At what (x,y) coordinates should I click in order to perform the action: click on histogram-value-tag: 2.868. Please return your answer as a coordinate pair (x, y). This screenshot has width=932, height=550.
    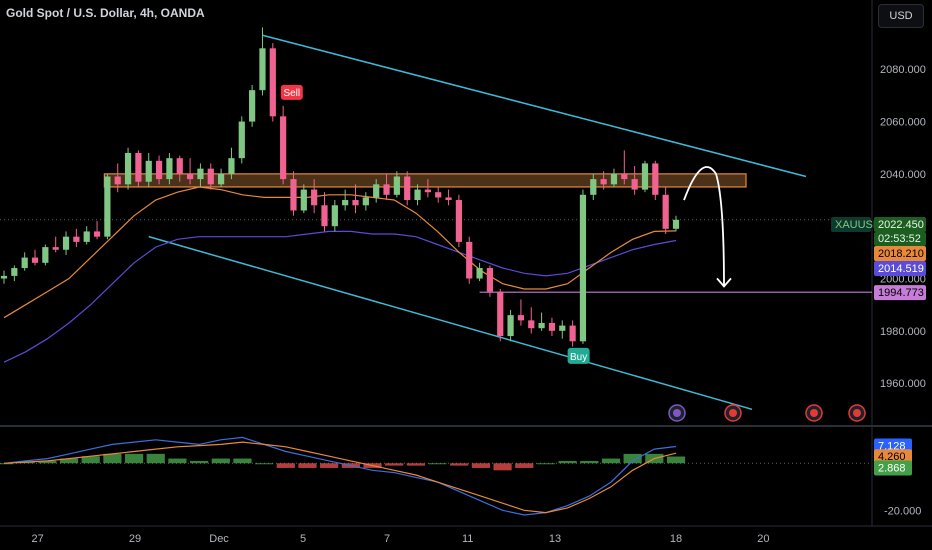
    Looking at the image, I should click on (893, 468).